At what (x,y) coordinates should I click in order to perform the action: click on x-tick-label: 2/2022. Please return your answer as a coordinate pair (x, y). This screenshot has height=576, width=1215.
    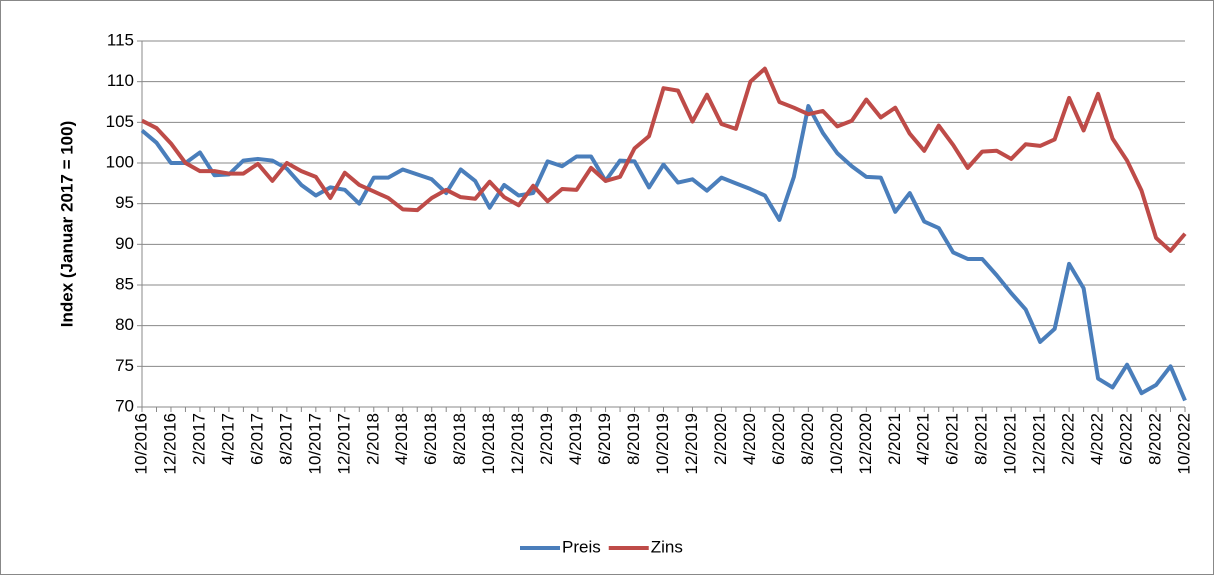
    Looking at the image, I should click on (1068, 439).